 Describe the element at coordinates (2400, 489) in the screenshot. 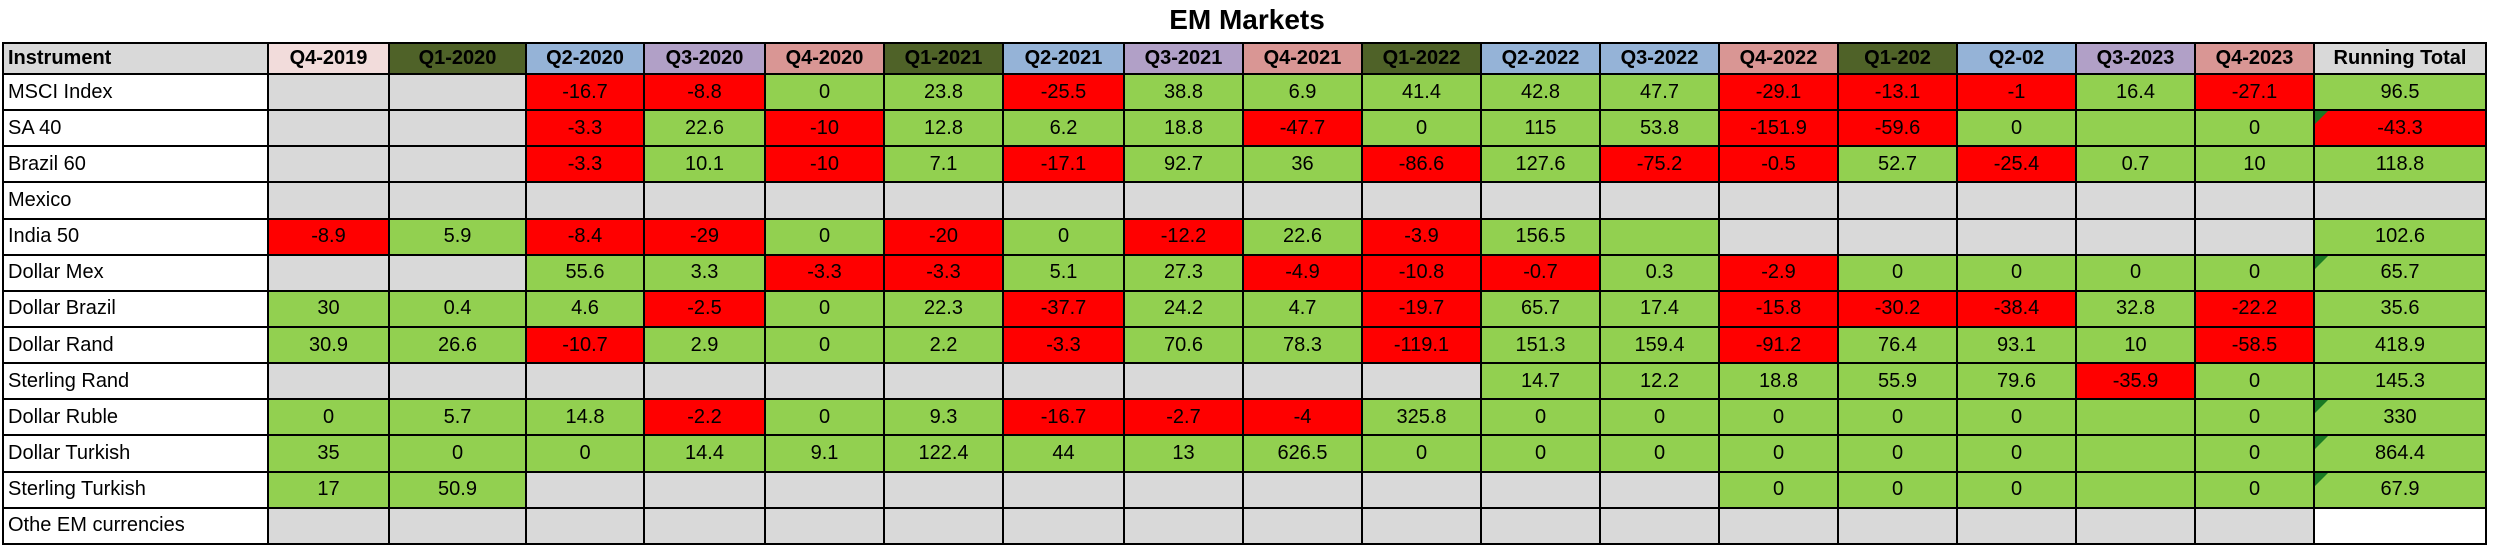

I see `cell-sterling-turkish-running-total: 67.9` at that location.